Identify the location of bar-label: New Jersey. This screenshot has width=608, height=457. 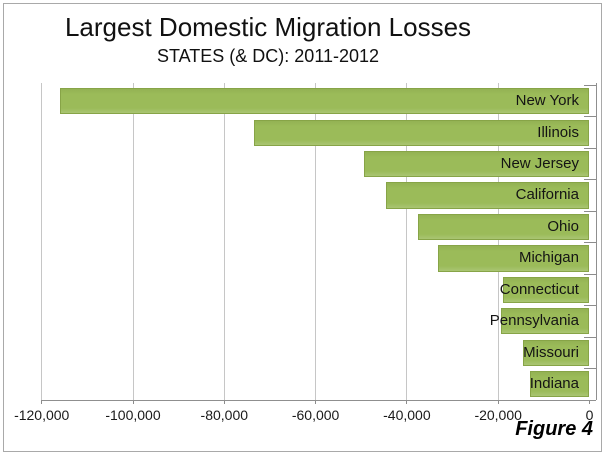
(539, 163).